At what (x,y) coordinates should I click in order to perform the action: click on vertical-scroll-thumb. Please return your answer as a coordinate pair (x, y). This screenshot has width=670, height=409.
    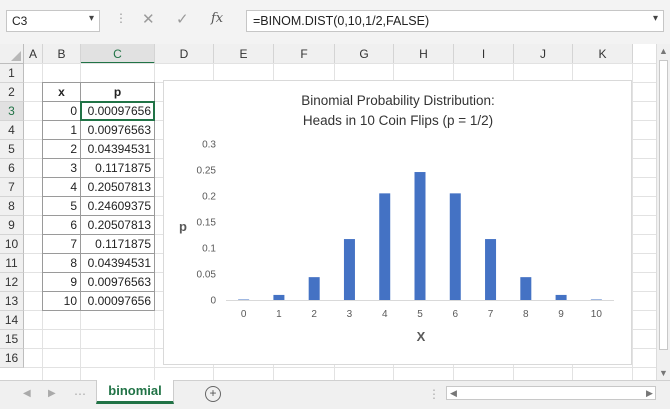
    Looking at the image, I should click on (663, 205).